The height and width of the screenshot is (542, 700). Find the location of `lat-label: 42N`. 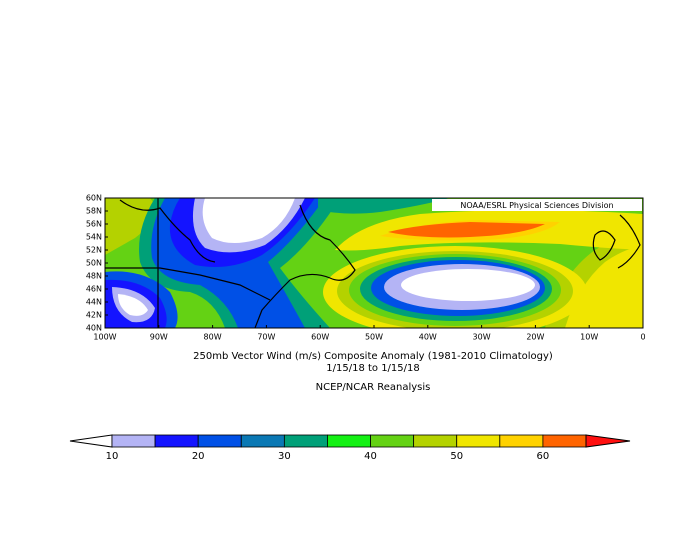

lat-label: 42N is located at coordinates (94, 315).